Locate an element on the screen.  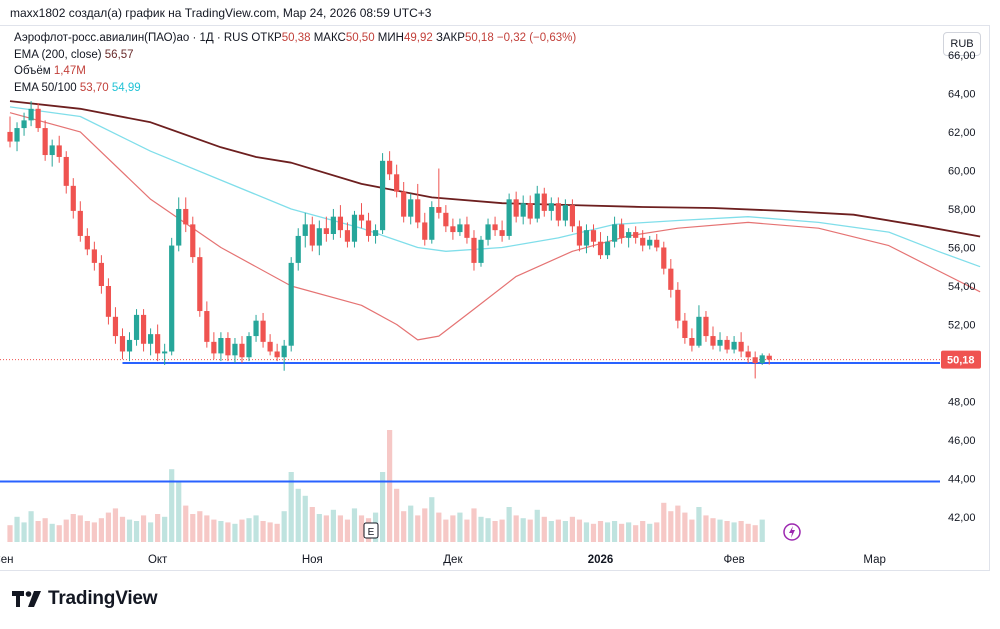
volume-value: 1,47M is located at coordinates (69, 71).